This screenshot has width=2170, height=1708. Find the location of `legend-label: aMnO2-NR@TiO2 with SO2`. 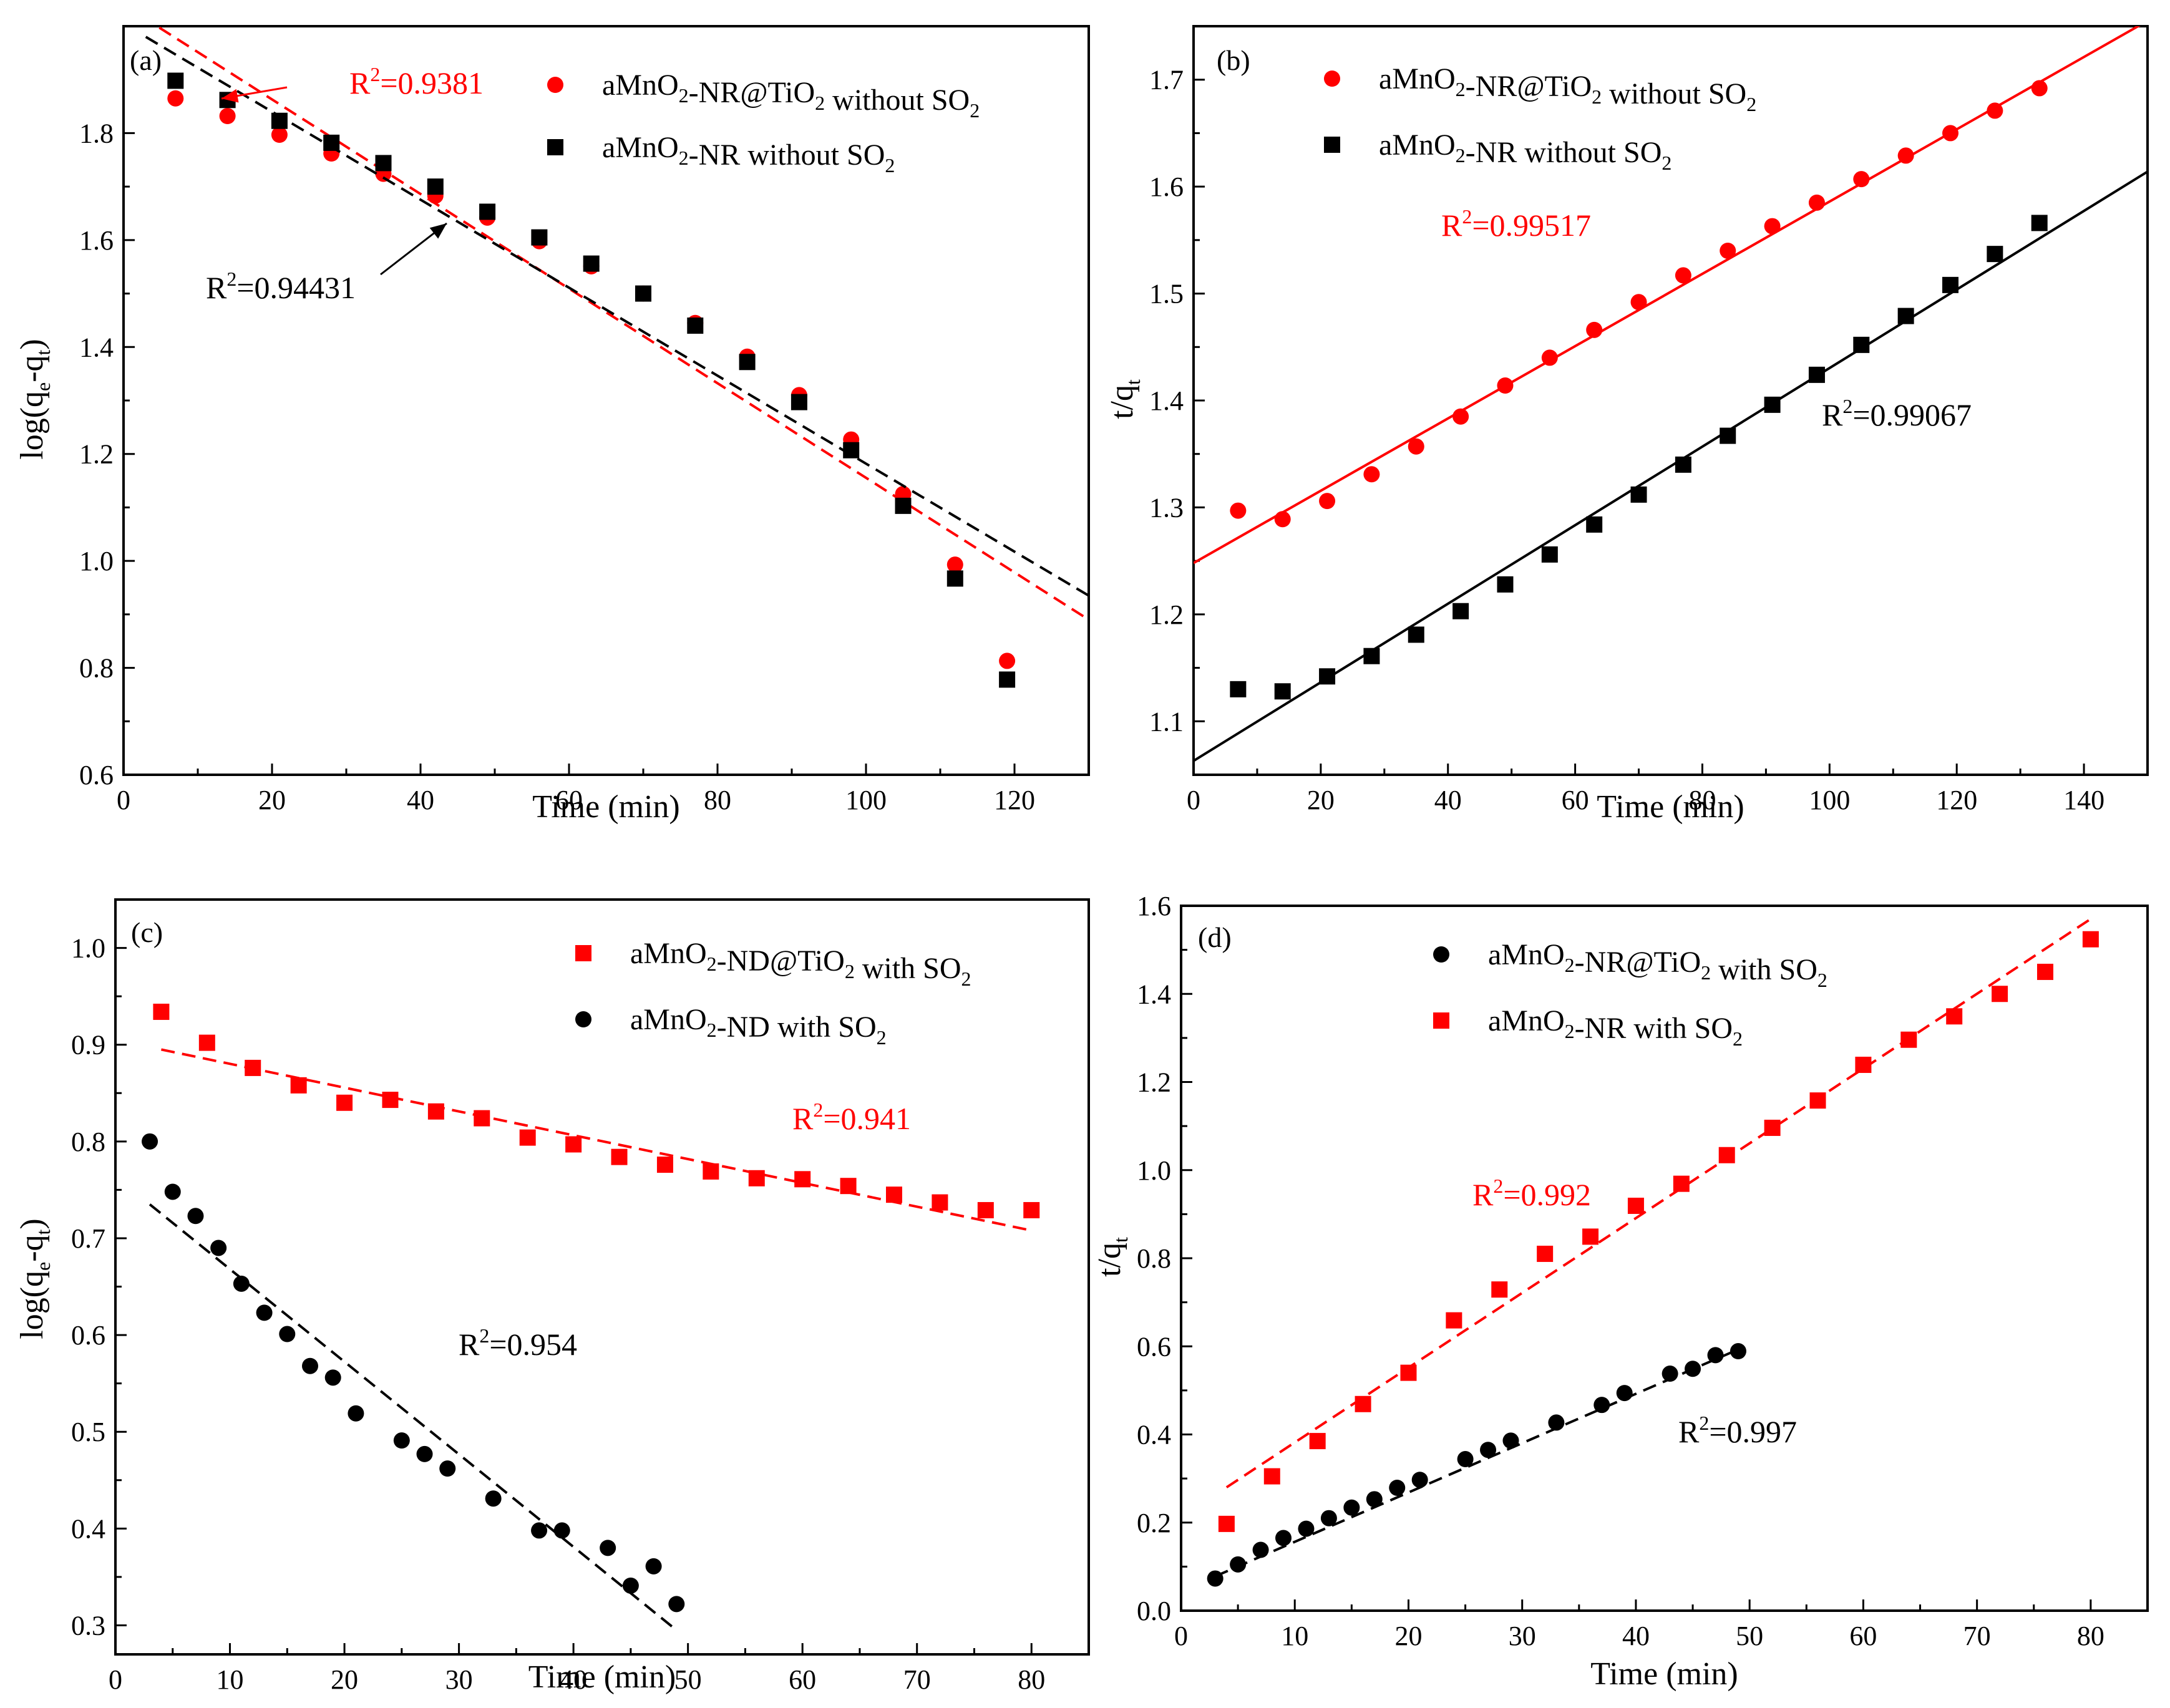

legend-label: aMnO2-NR@TiO2 with SO2 is located at coordinates (1657, 964).